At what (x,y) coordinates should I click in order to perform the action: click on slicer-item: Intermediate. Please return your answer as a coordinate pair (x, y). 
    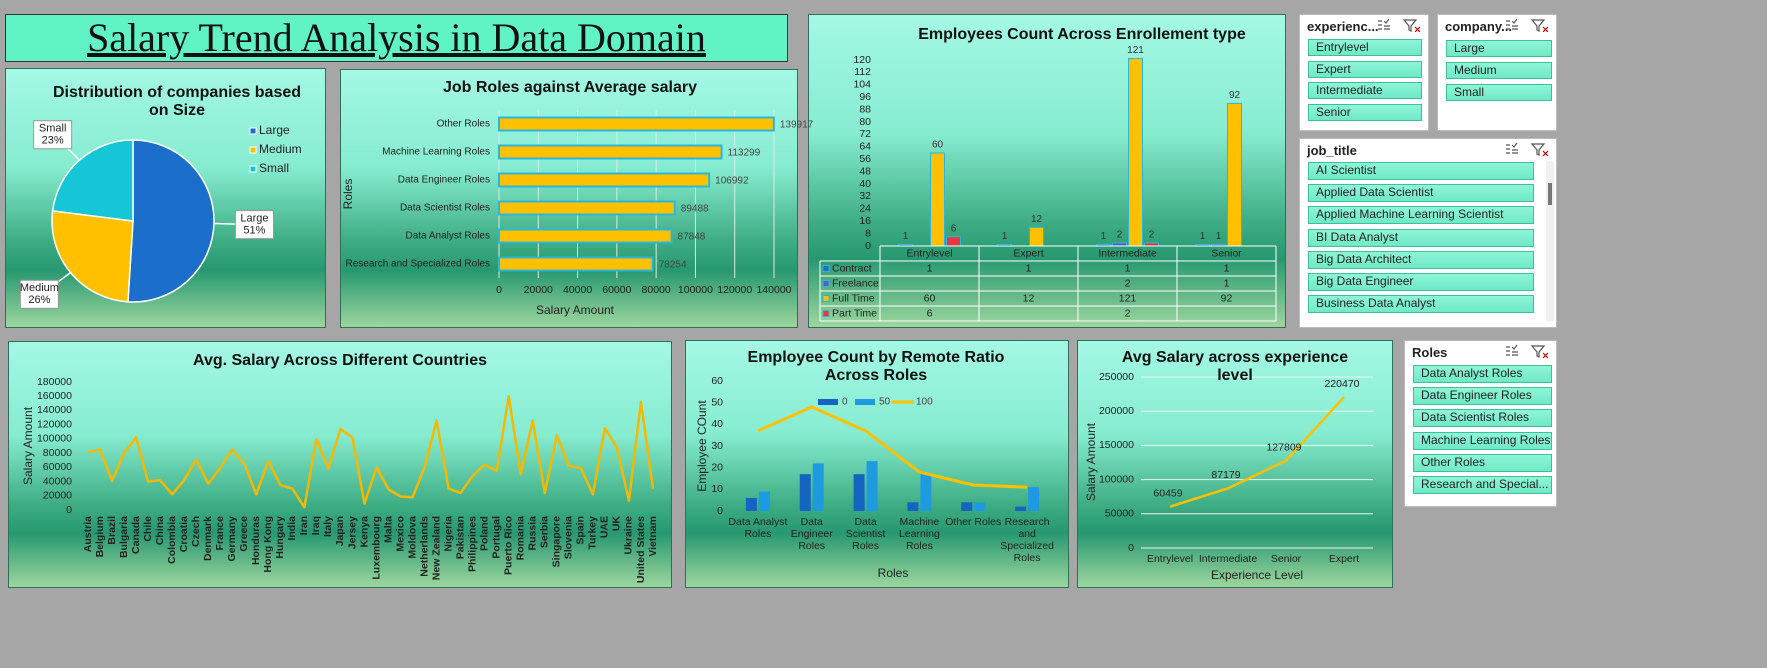
    Looking at the image, I should click on (1365, 90).